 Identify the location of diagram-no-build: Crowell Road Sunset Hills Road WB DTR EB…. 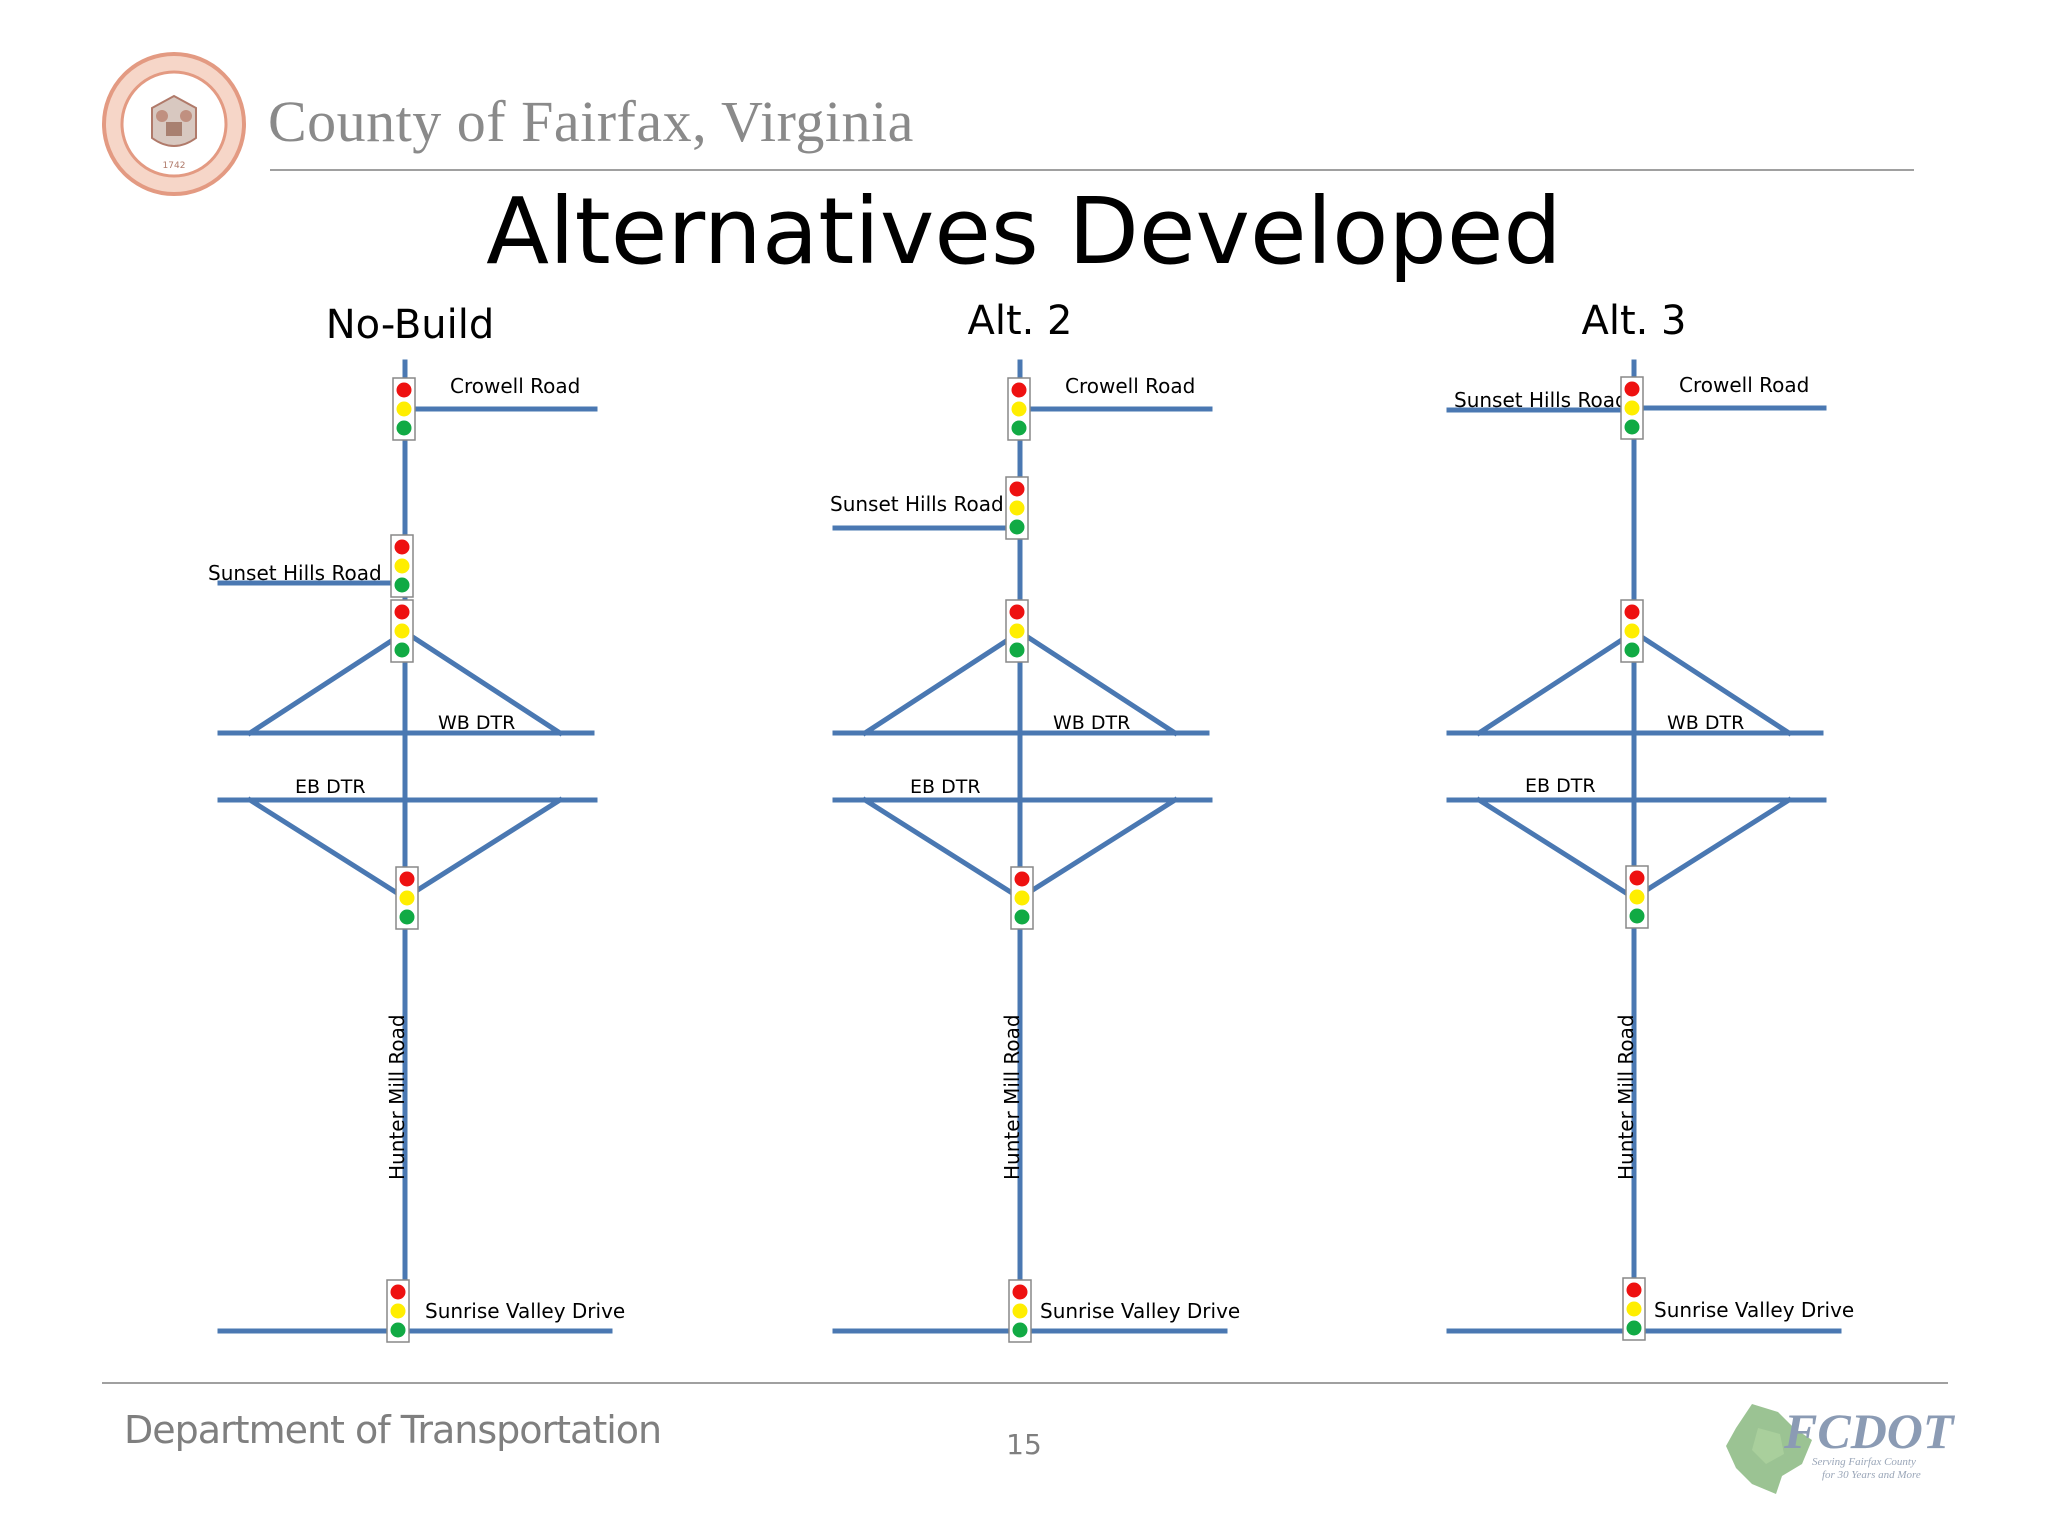
(416, 846).